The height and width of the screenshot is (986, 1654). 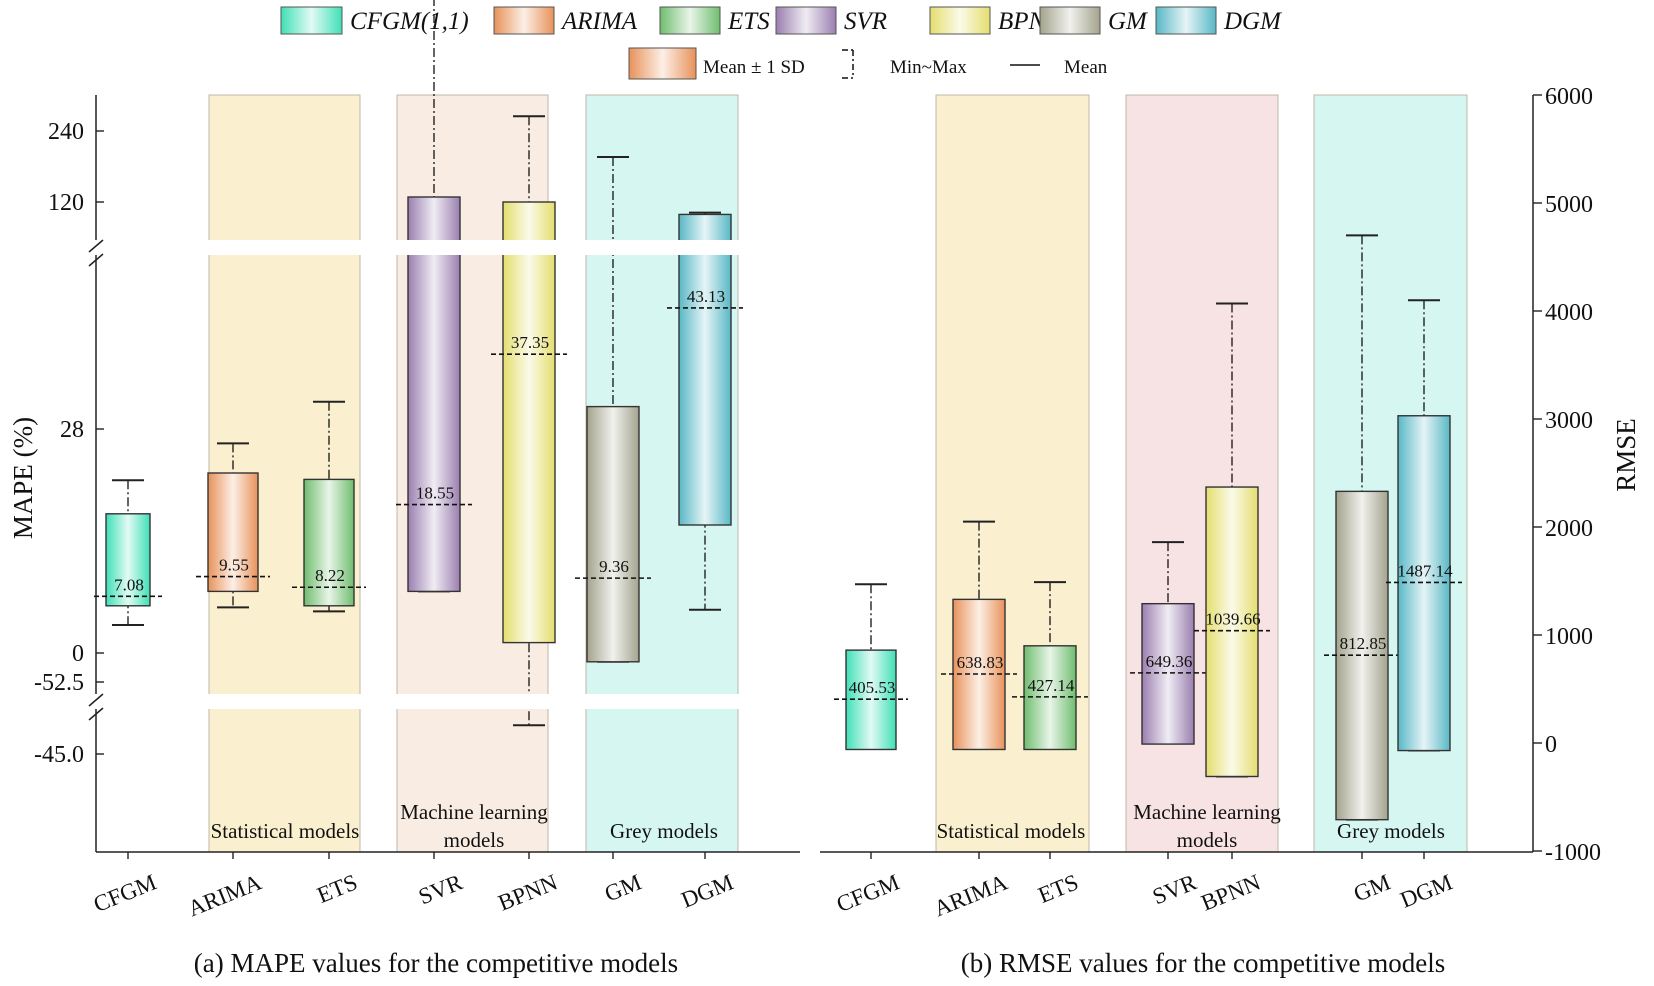 I want to click on group-label-ml-b-line1: Machine learning, so click(x=1207, y=812).